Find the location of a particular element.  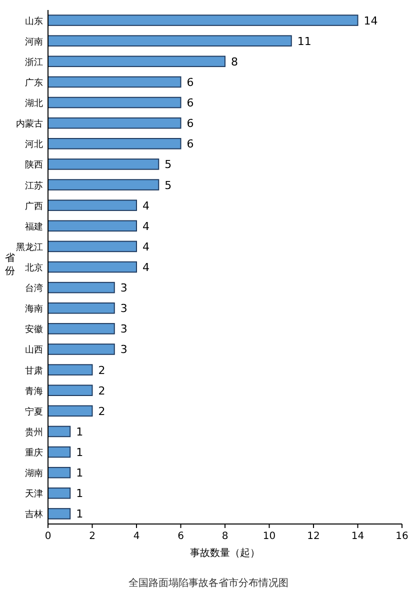

y-tick-label: 江苏 is located at coordinates (34, 186).